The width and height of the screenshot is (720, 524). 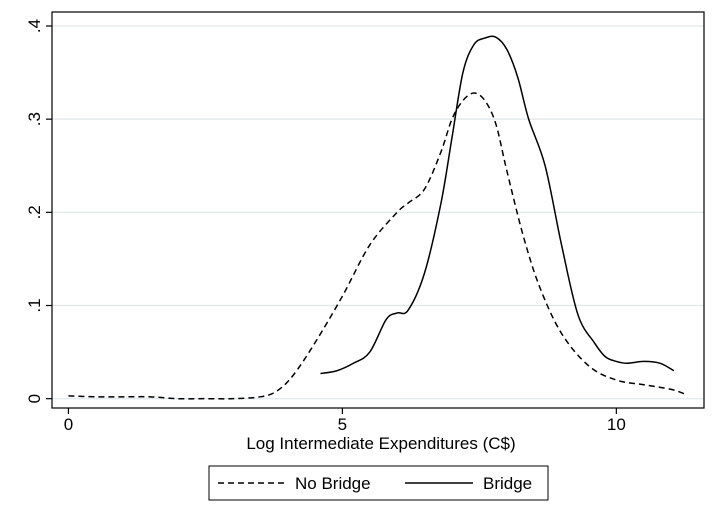 I want to click on y-axis: 0 .1 .2 .3 .4, so click(x=38, y=211).